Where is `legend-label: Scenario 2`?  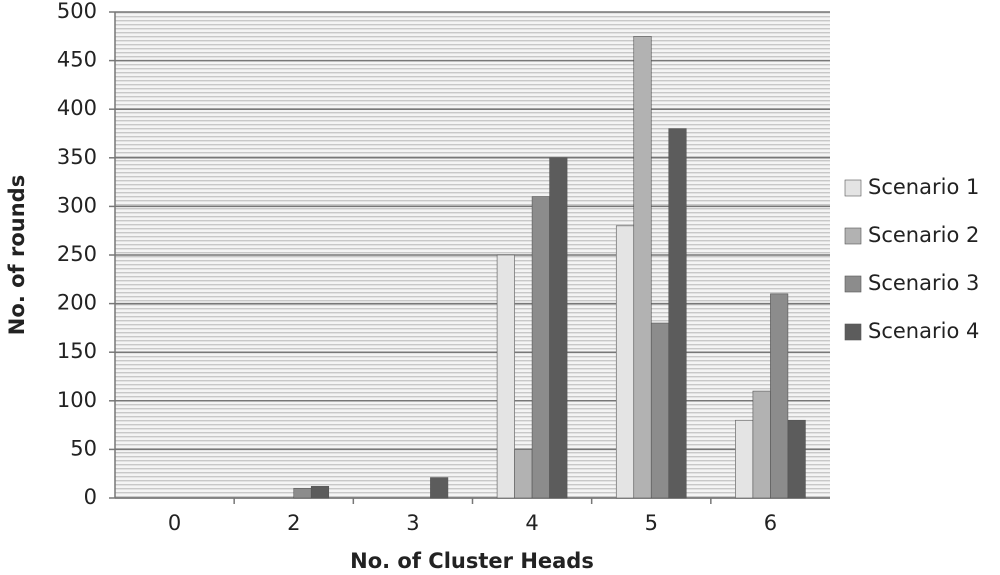 legend-label: Scenario 2 is located at coordinates (923, 235).